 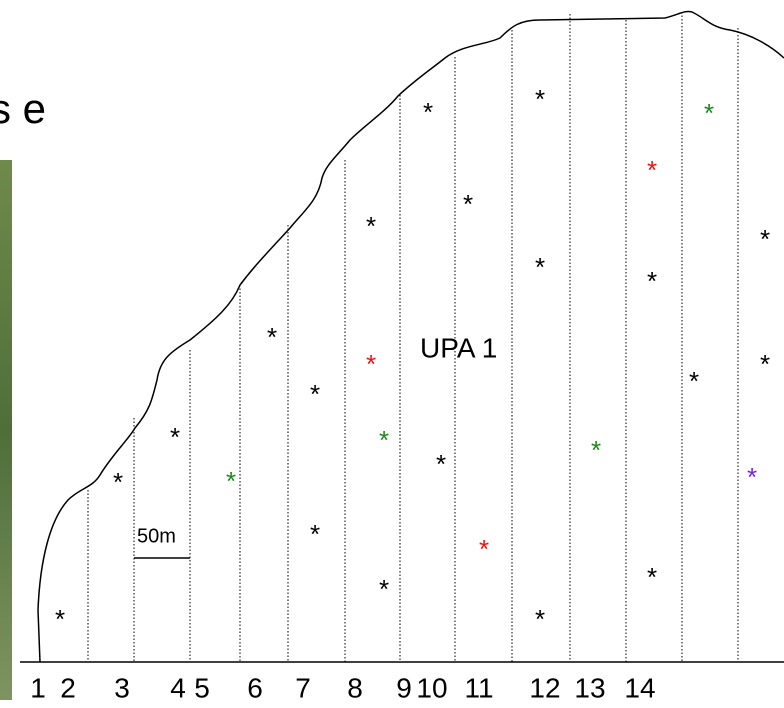 I want to click on strip-number: 12, so click(x=544, y=687).